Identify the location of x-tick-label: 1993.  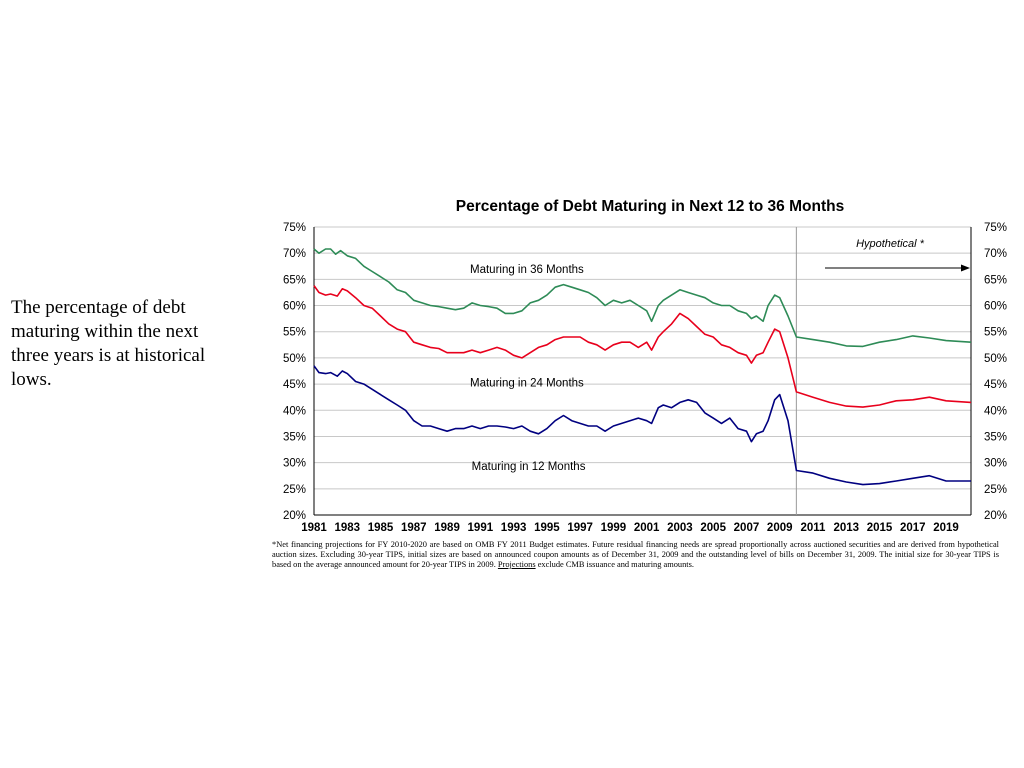
(514, 528).